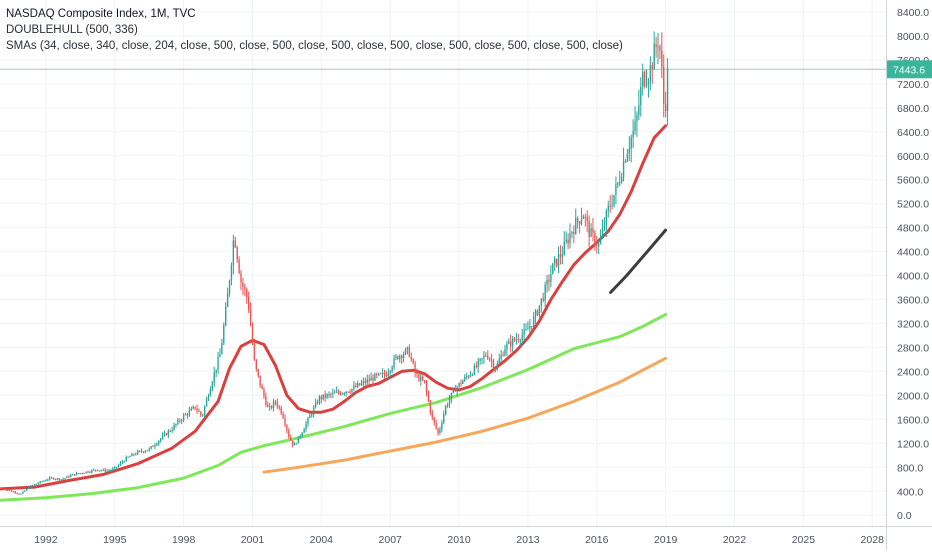 This screenshot has width=932, height=555. Describe the element at coordinates (913, 133) in the screenshot. I see `y-tick-label: 6400.0` at that location.